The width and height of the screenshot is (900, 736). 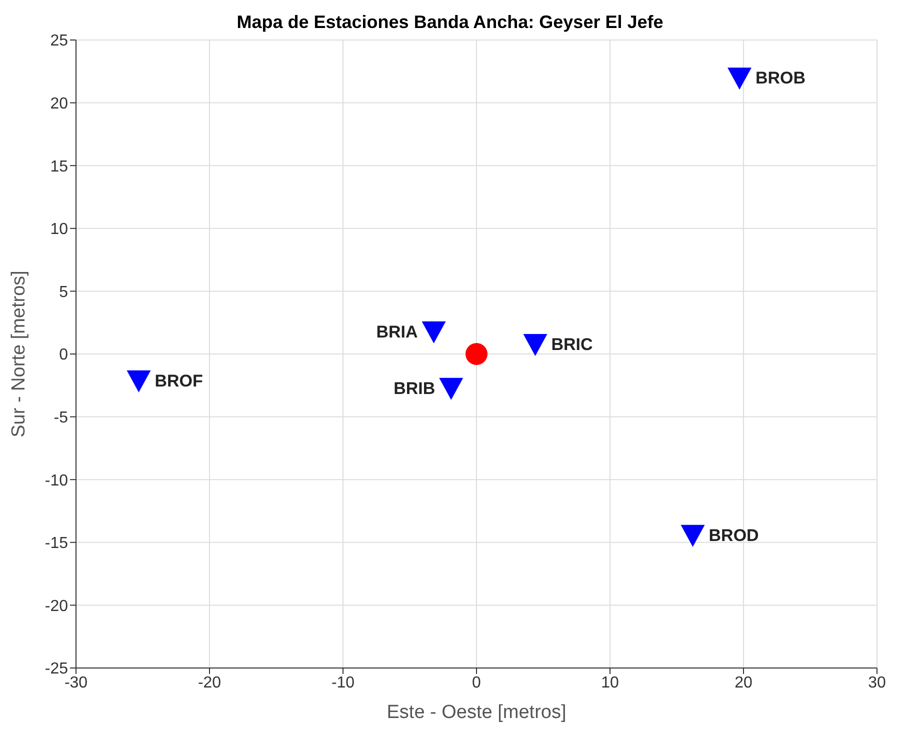 I want to click on annotation: BROD, so click(x=733, y=535).